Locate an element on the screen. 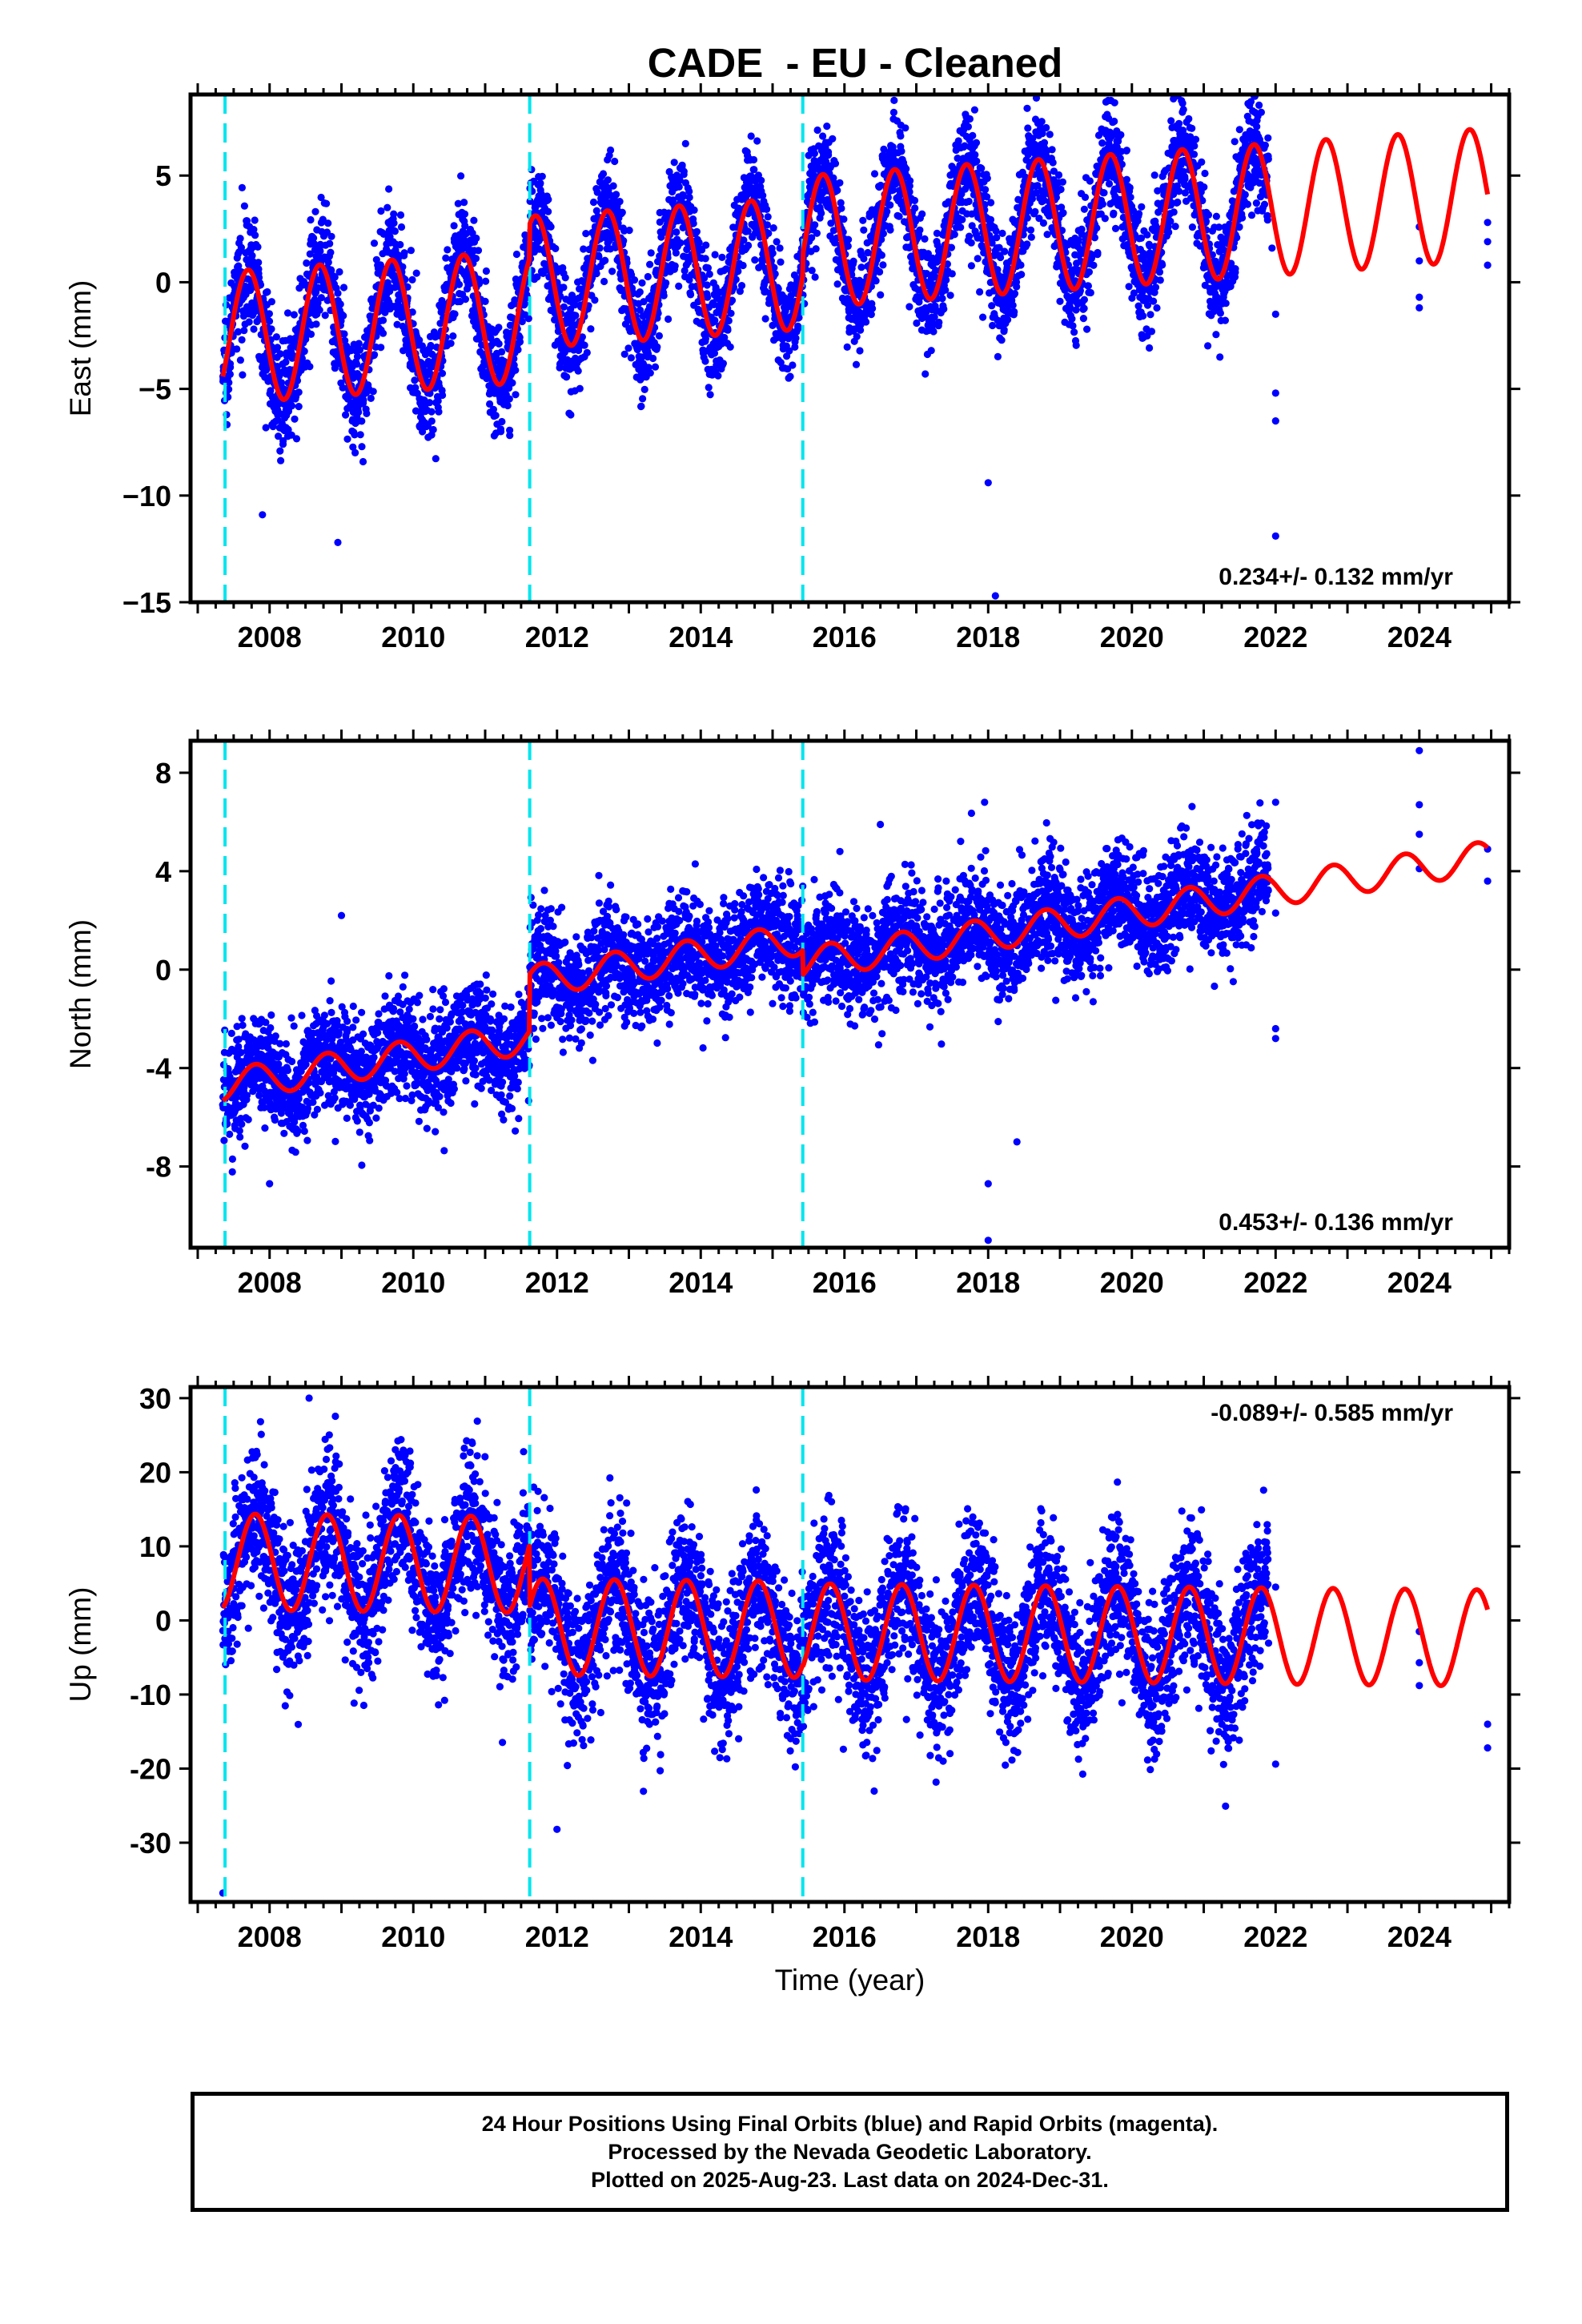 This screenshot has height=2324, width=1582. chart-title: CADE - EU - Cleaned is located at coordinates (855, 63).